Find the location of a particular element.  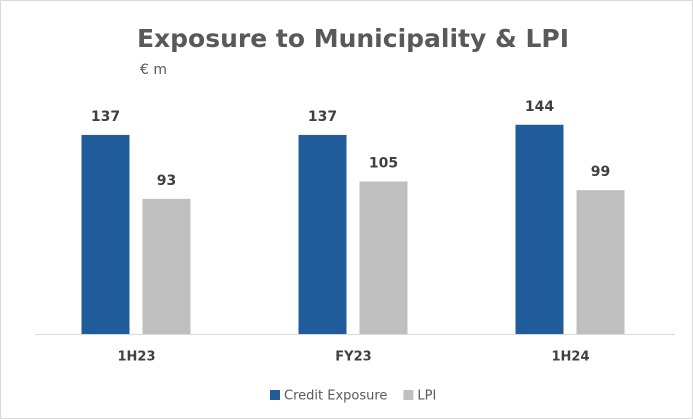

x-tick-label: 1H23 is located at coordinates (136, 357).